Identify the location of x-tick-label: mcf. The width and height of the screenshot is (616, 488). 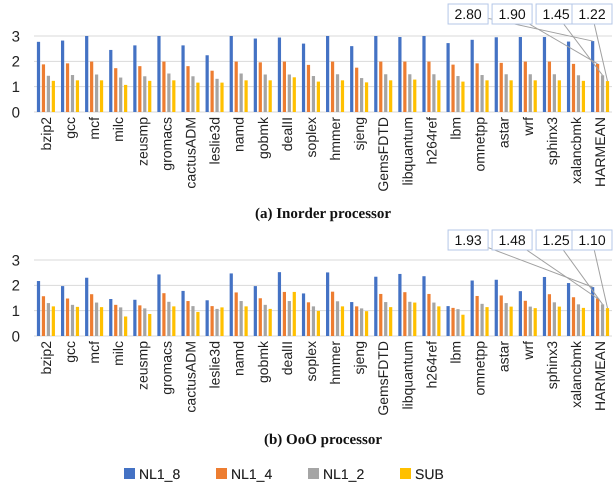
(94, 128).